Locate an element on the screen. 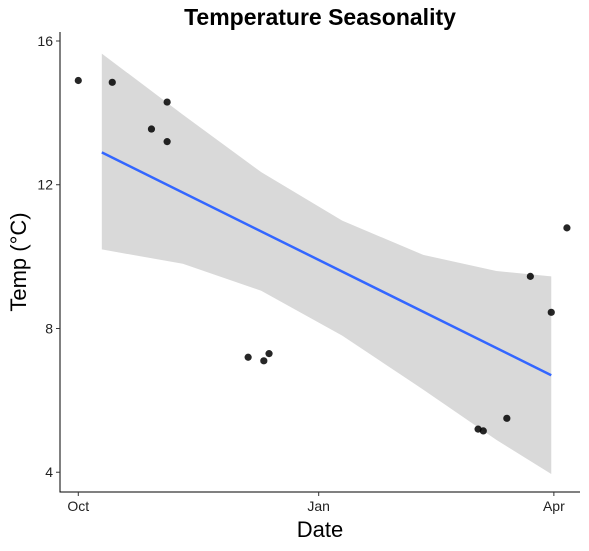  y-tick-label: 16 is located at coordinates (45, 41).